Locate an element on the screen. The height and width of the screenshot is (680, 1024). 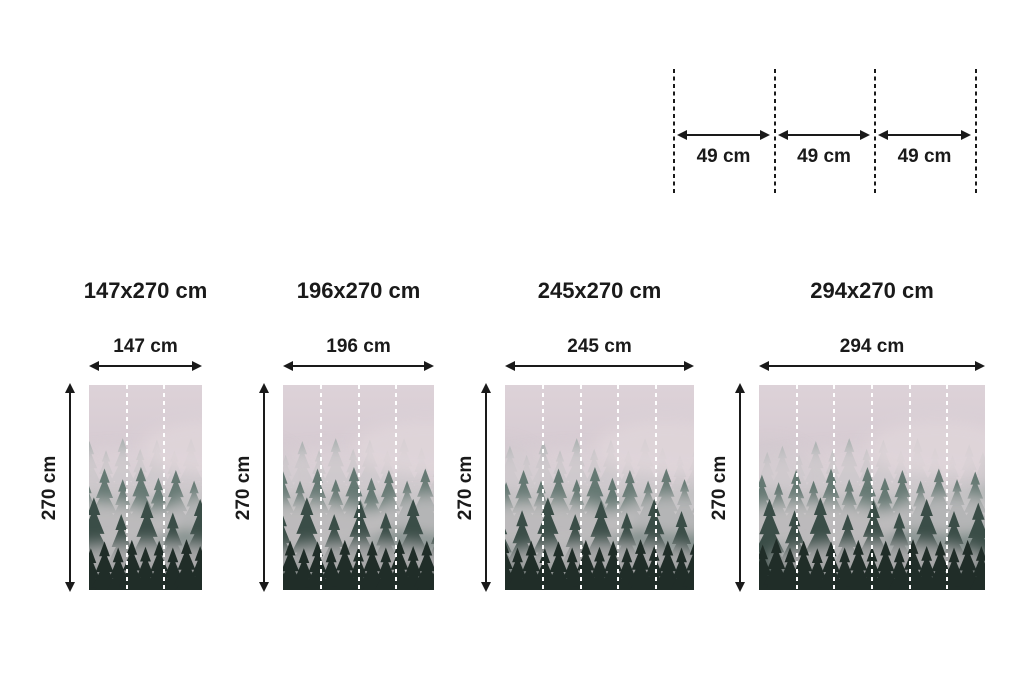
size-option: 294x270 cm 294 cm 270 cm is located at coordinates (847, 434).